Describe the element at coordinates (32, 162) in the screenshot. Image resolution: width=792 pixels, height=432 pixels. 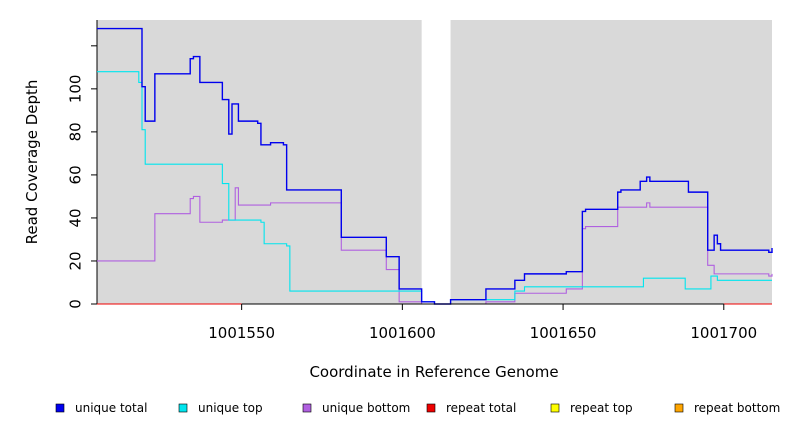
I see `y-axis-label: Read Coverage Depth` at that location.